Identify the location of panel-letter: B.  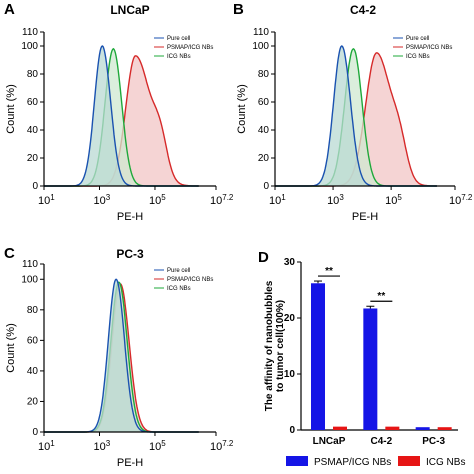
(238, 9).